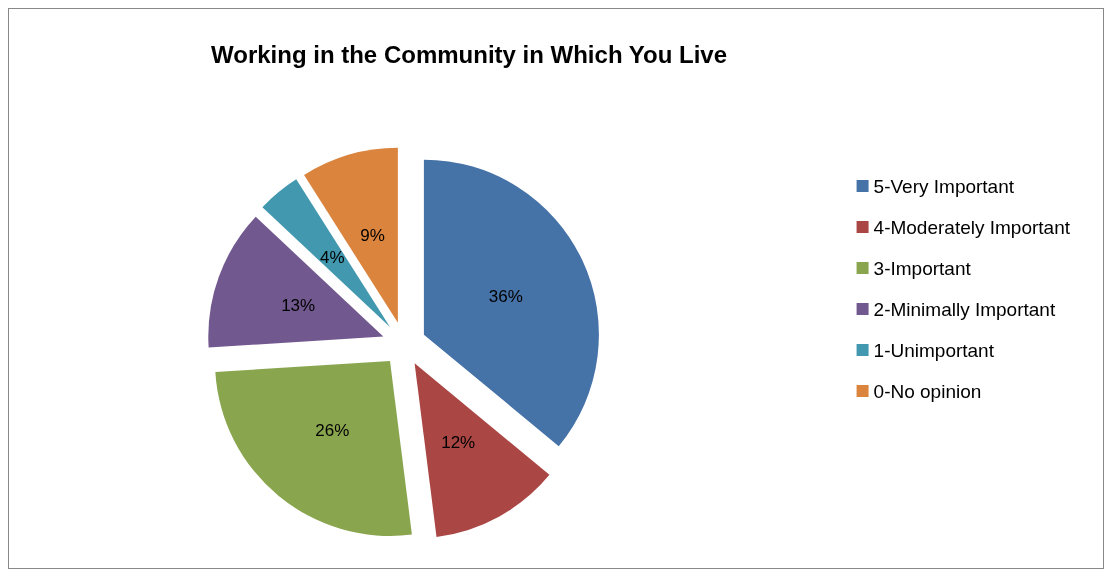 The width and height of the screenshot is (1112, 577). Describe the element at coordinates (469, 54) in the screenshot. I see `chart-title: Working in the Community in Which You Live` at that location.